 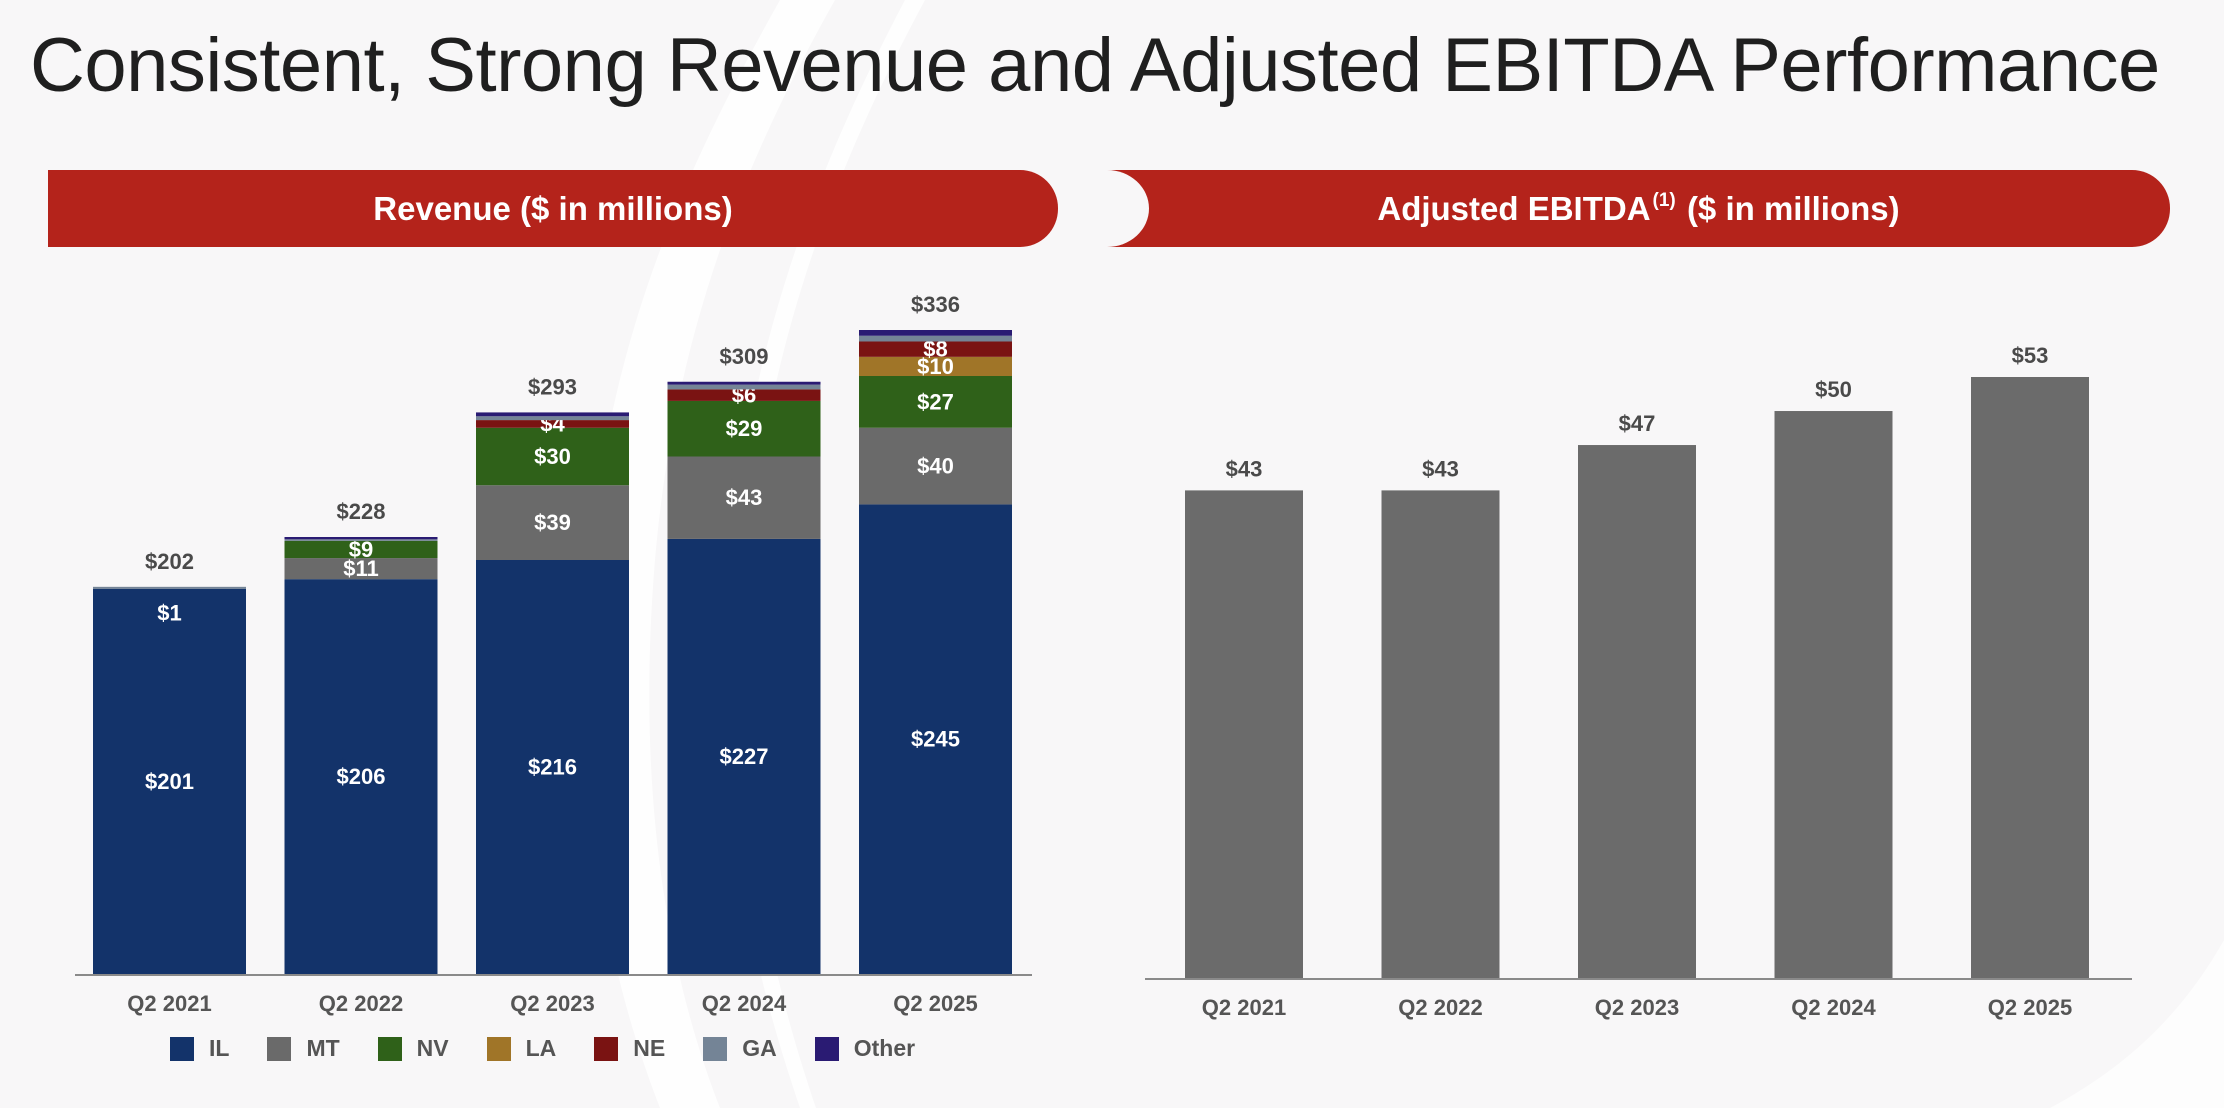 I want to click on ebitda-value-label: $47, so click(x=1637, y=423).